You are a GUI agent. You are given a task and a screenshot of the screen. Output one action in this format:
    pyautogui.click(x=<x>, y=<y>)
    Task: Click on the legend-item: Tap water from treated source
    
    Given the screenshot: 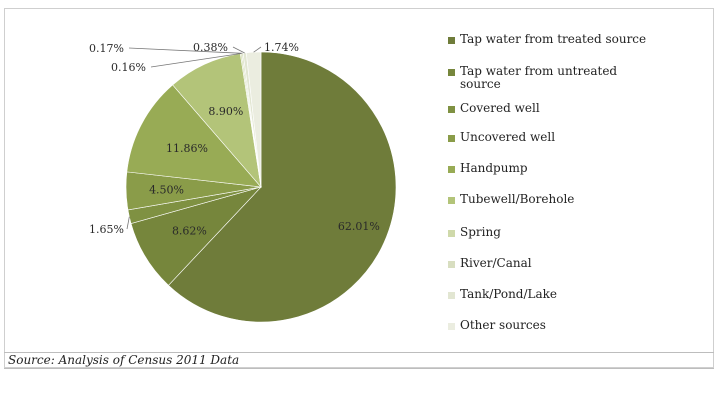 What is the action you would take?
    pyautogui.click(x=549, y=39)
    